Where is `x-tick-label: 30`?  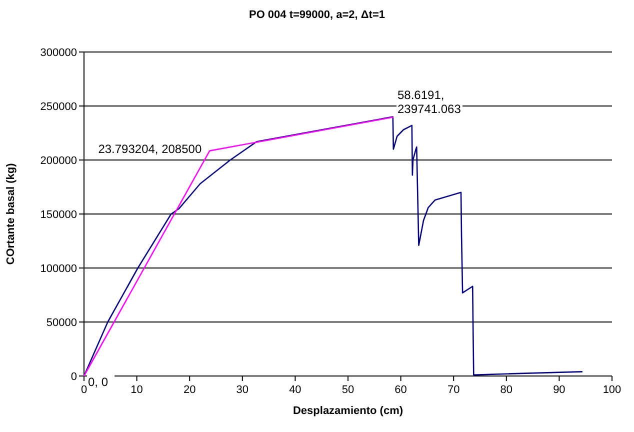 x-tick-label: 30 is located at coordinates (242, 390).